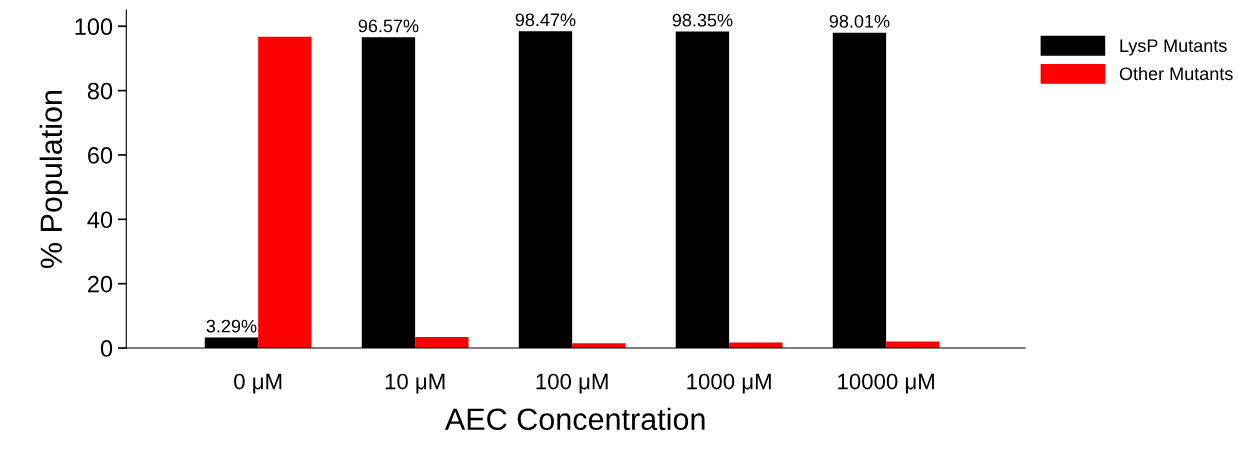  Describe the element at coordinates (859, 21) in the screenshot. I see `data-label: 98.01%` at that location.